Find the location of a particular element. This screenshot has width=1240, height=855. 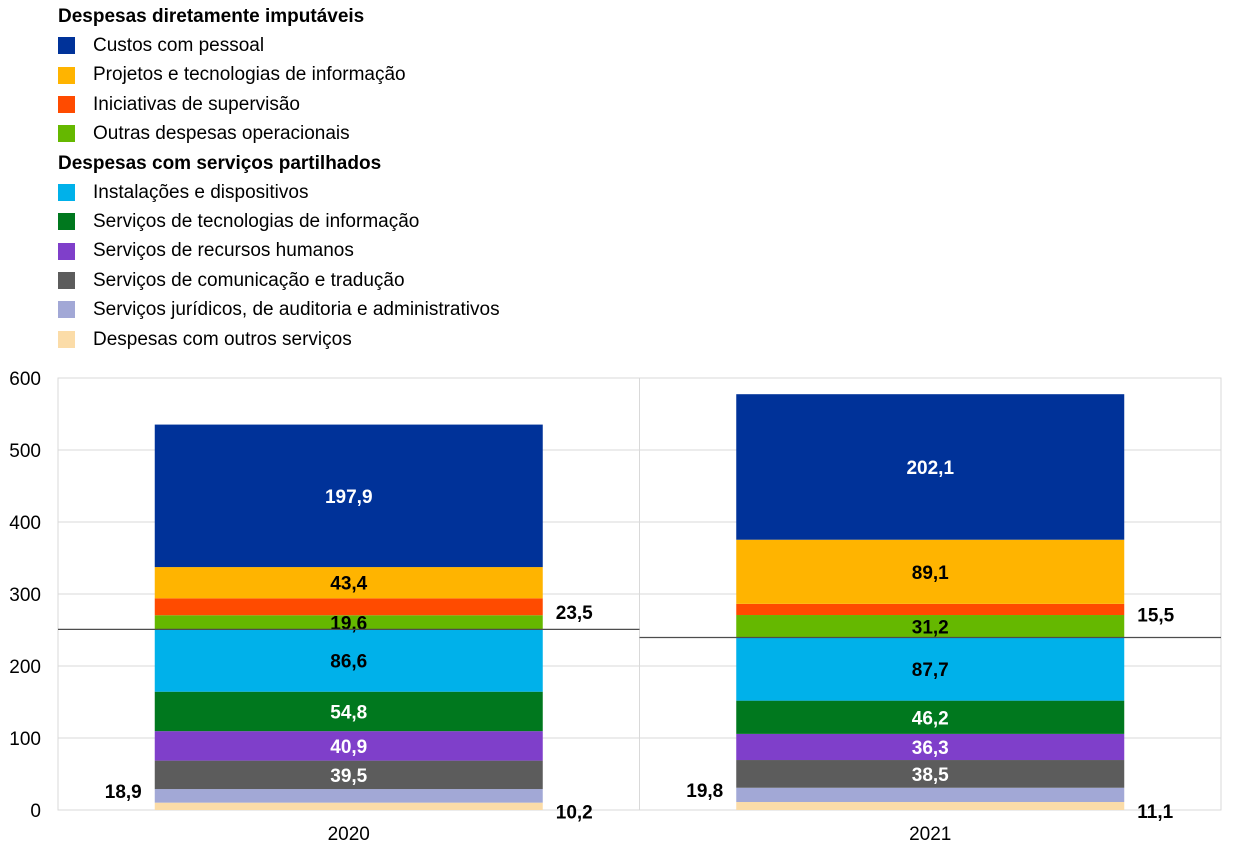

data-label-servicos-de-tecnologias-de-informacao-2021: 46,2 is located at coordinates (930, 718).